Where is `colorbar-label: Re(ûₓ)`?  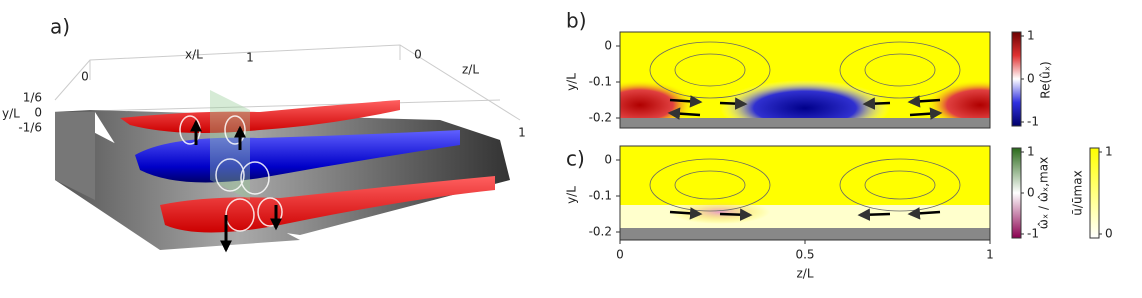 colorbar-label: Re(ûₓ) is located at coordinates (1046, 79).